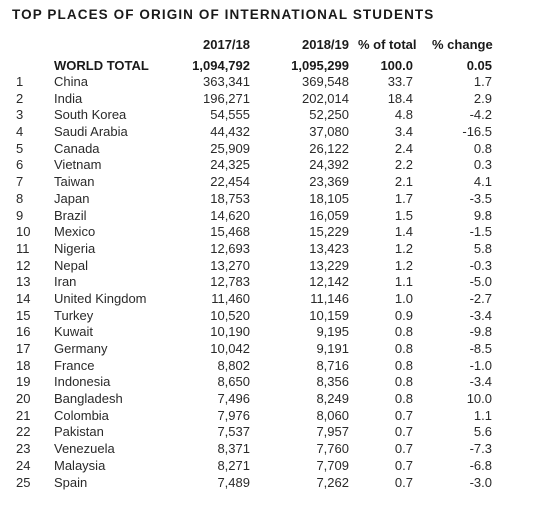 This screenshot has height=508, width=536. I want to click on country-cell: Iran, so click(65, 282).